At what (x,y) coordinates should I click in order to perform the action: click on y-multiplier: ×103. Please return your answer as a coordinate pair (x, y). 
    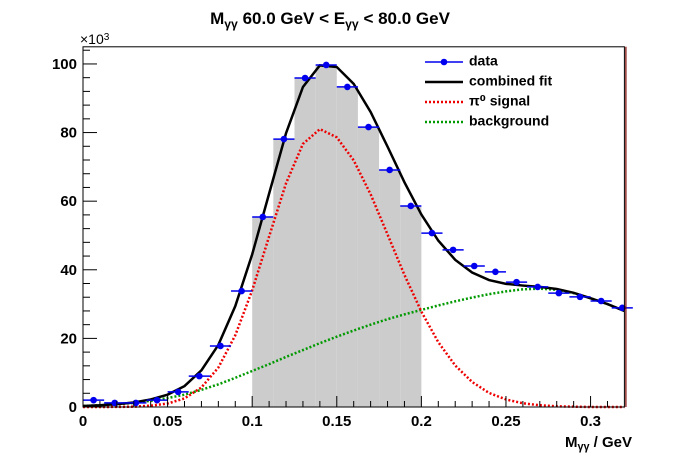
    Looking at the image, I should click on (95, 39).